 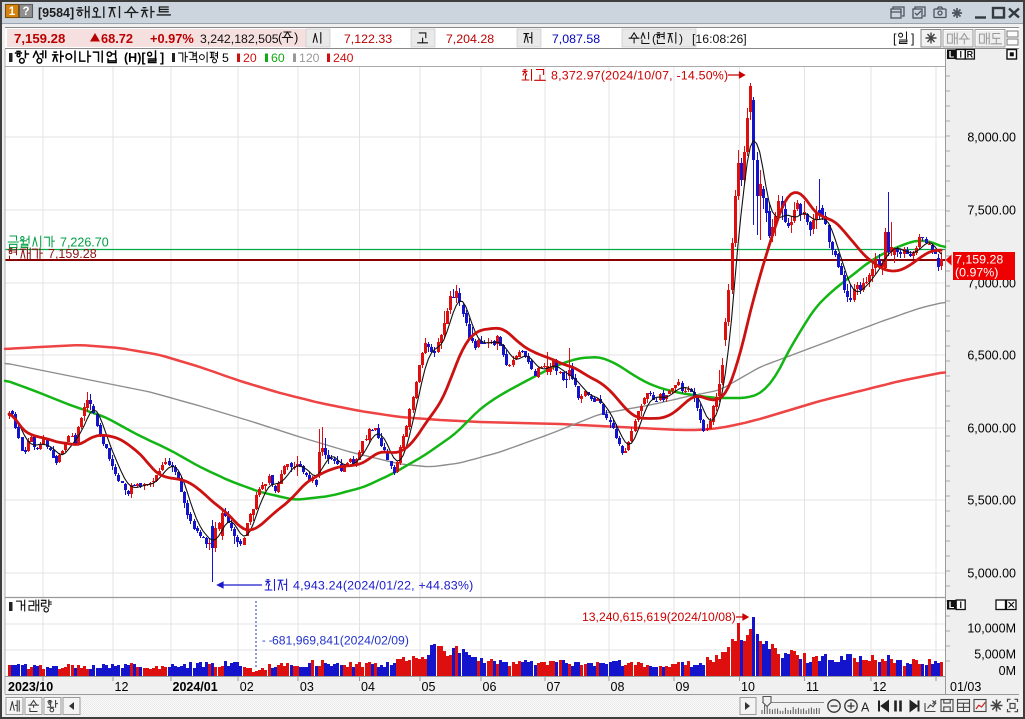 What do you see at coordinates (976, 273) in the screenshot?
I see `svg-text: (0.97%)` at bounding box center [976, 273].